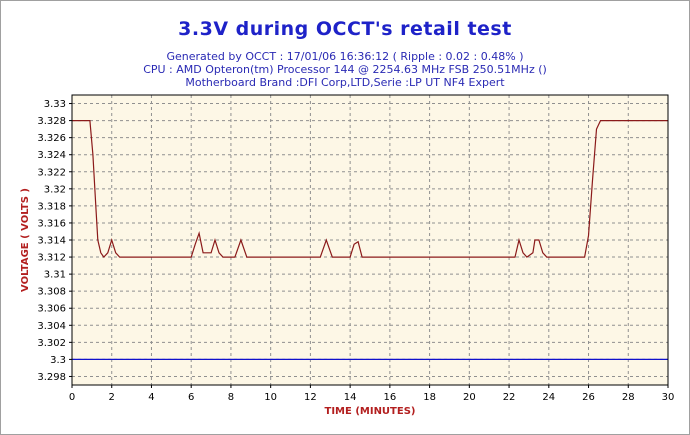 Image resolution: width=690 pixels, height=435 pixels. I want to click on x-tick-label: 20, so click(469, 397).